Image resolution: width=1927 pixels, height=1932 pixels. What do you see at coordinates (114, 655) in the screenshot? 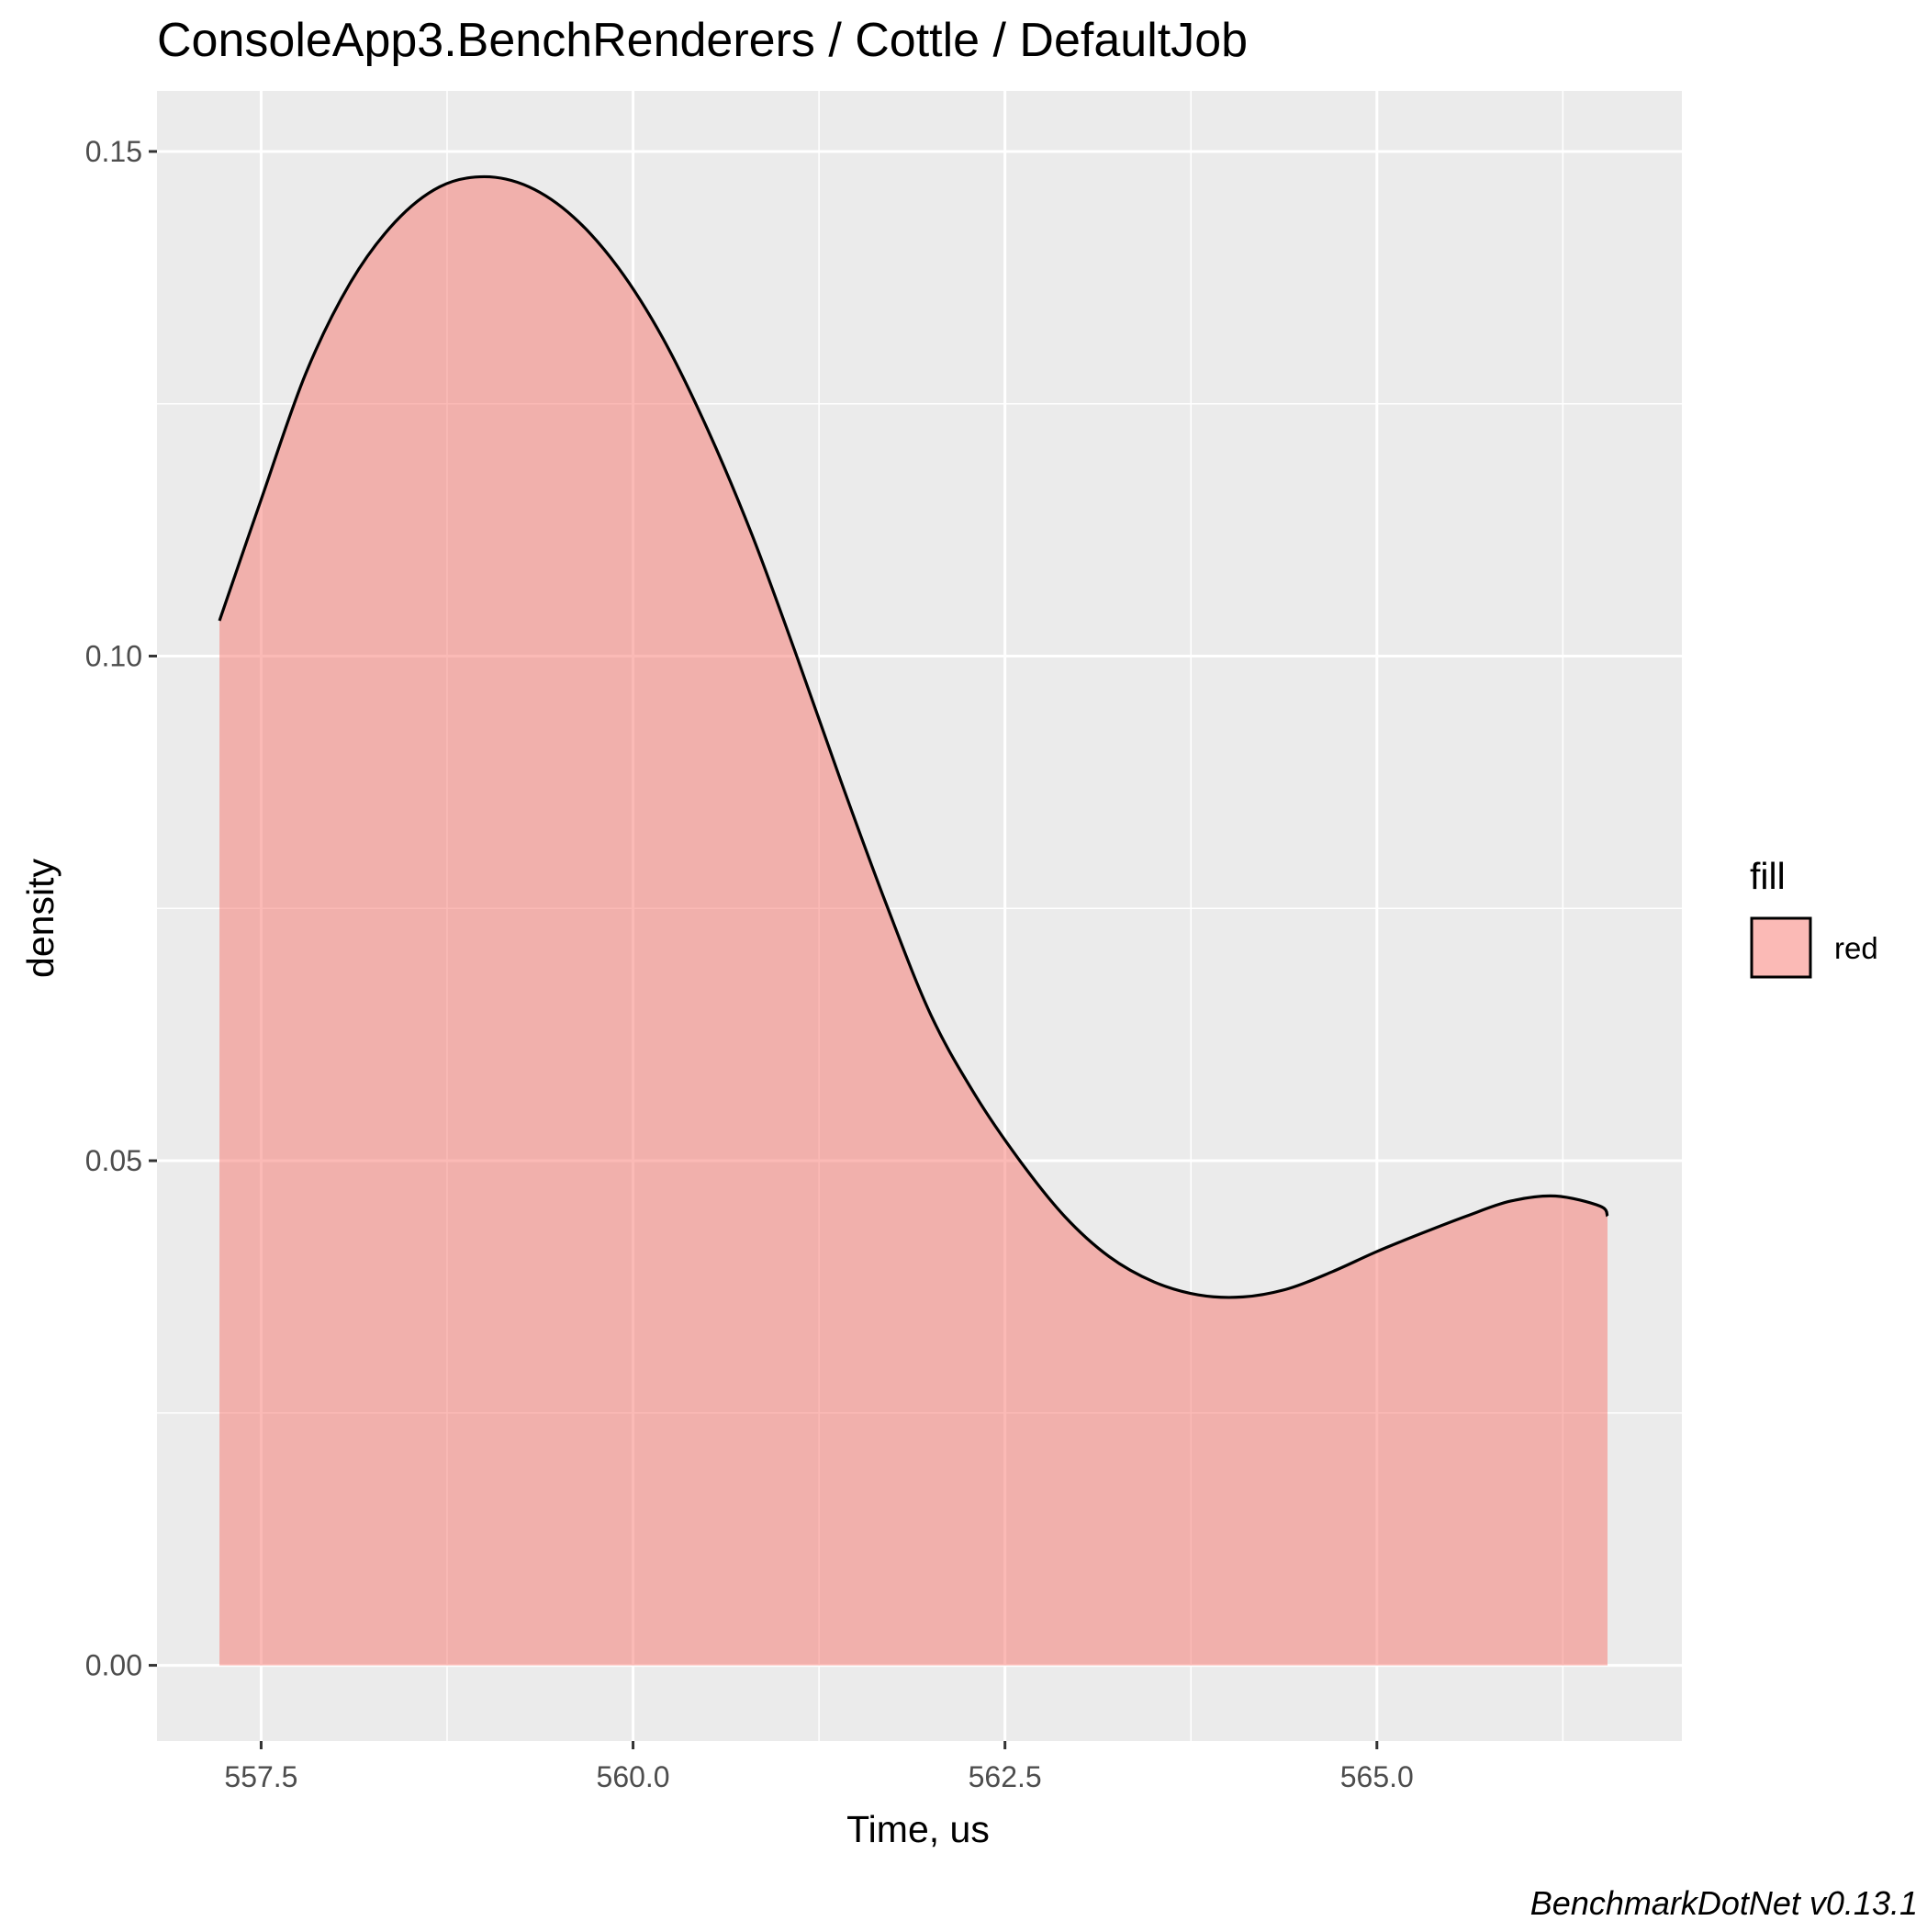
I see `y-tick-label: 0.10` at bounding box center [114, 655].